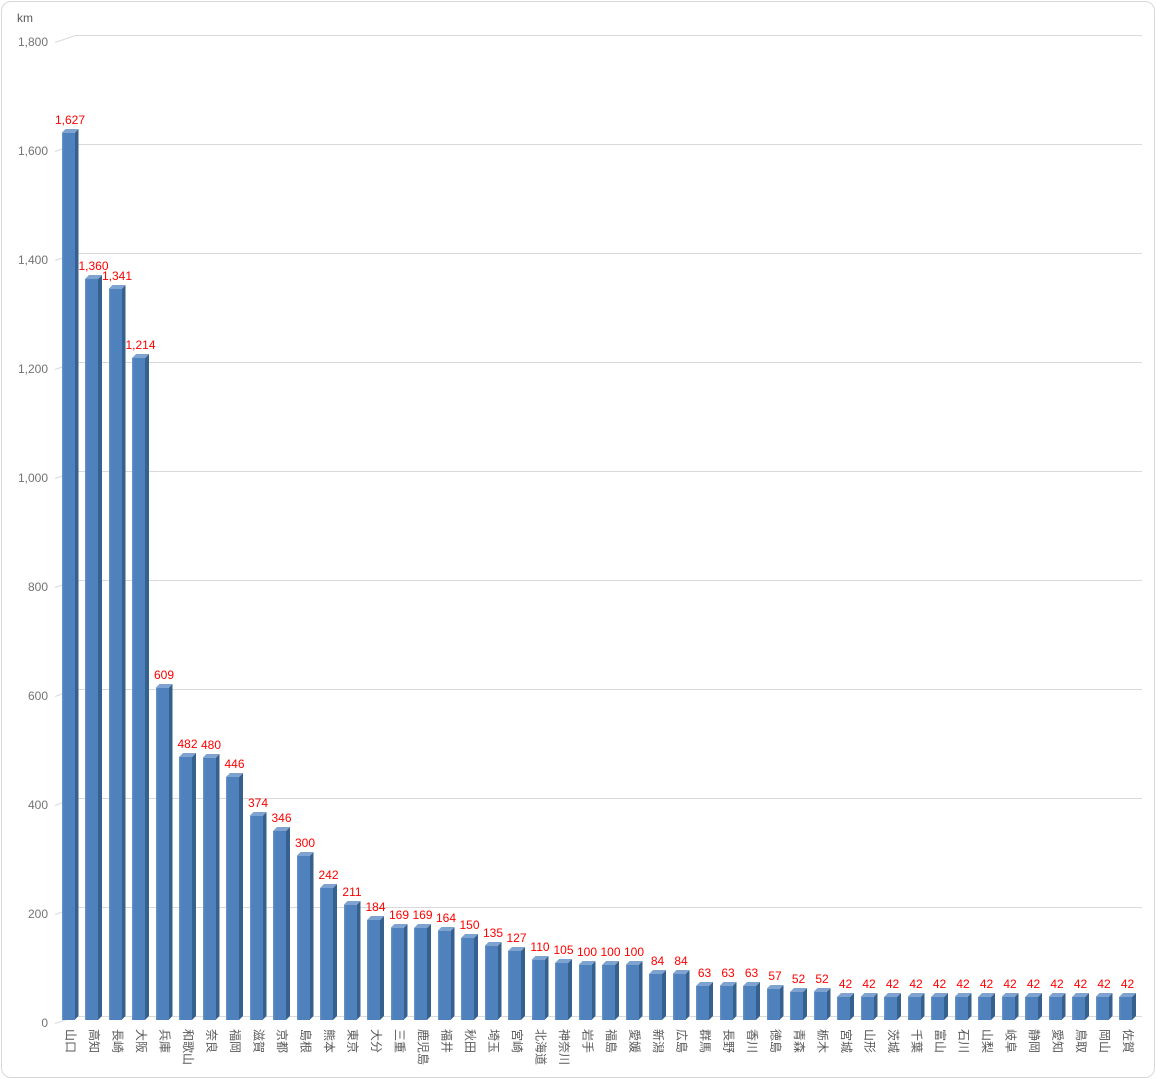 This screenshot has width=1156, height=1079. I want to click on bar-value-label: 135, so click(493, 933).